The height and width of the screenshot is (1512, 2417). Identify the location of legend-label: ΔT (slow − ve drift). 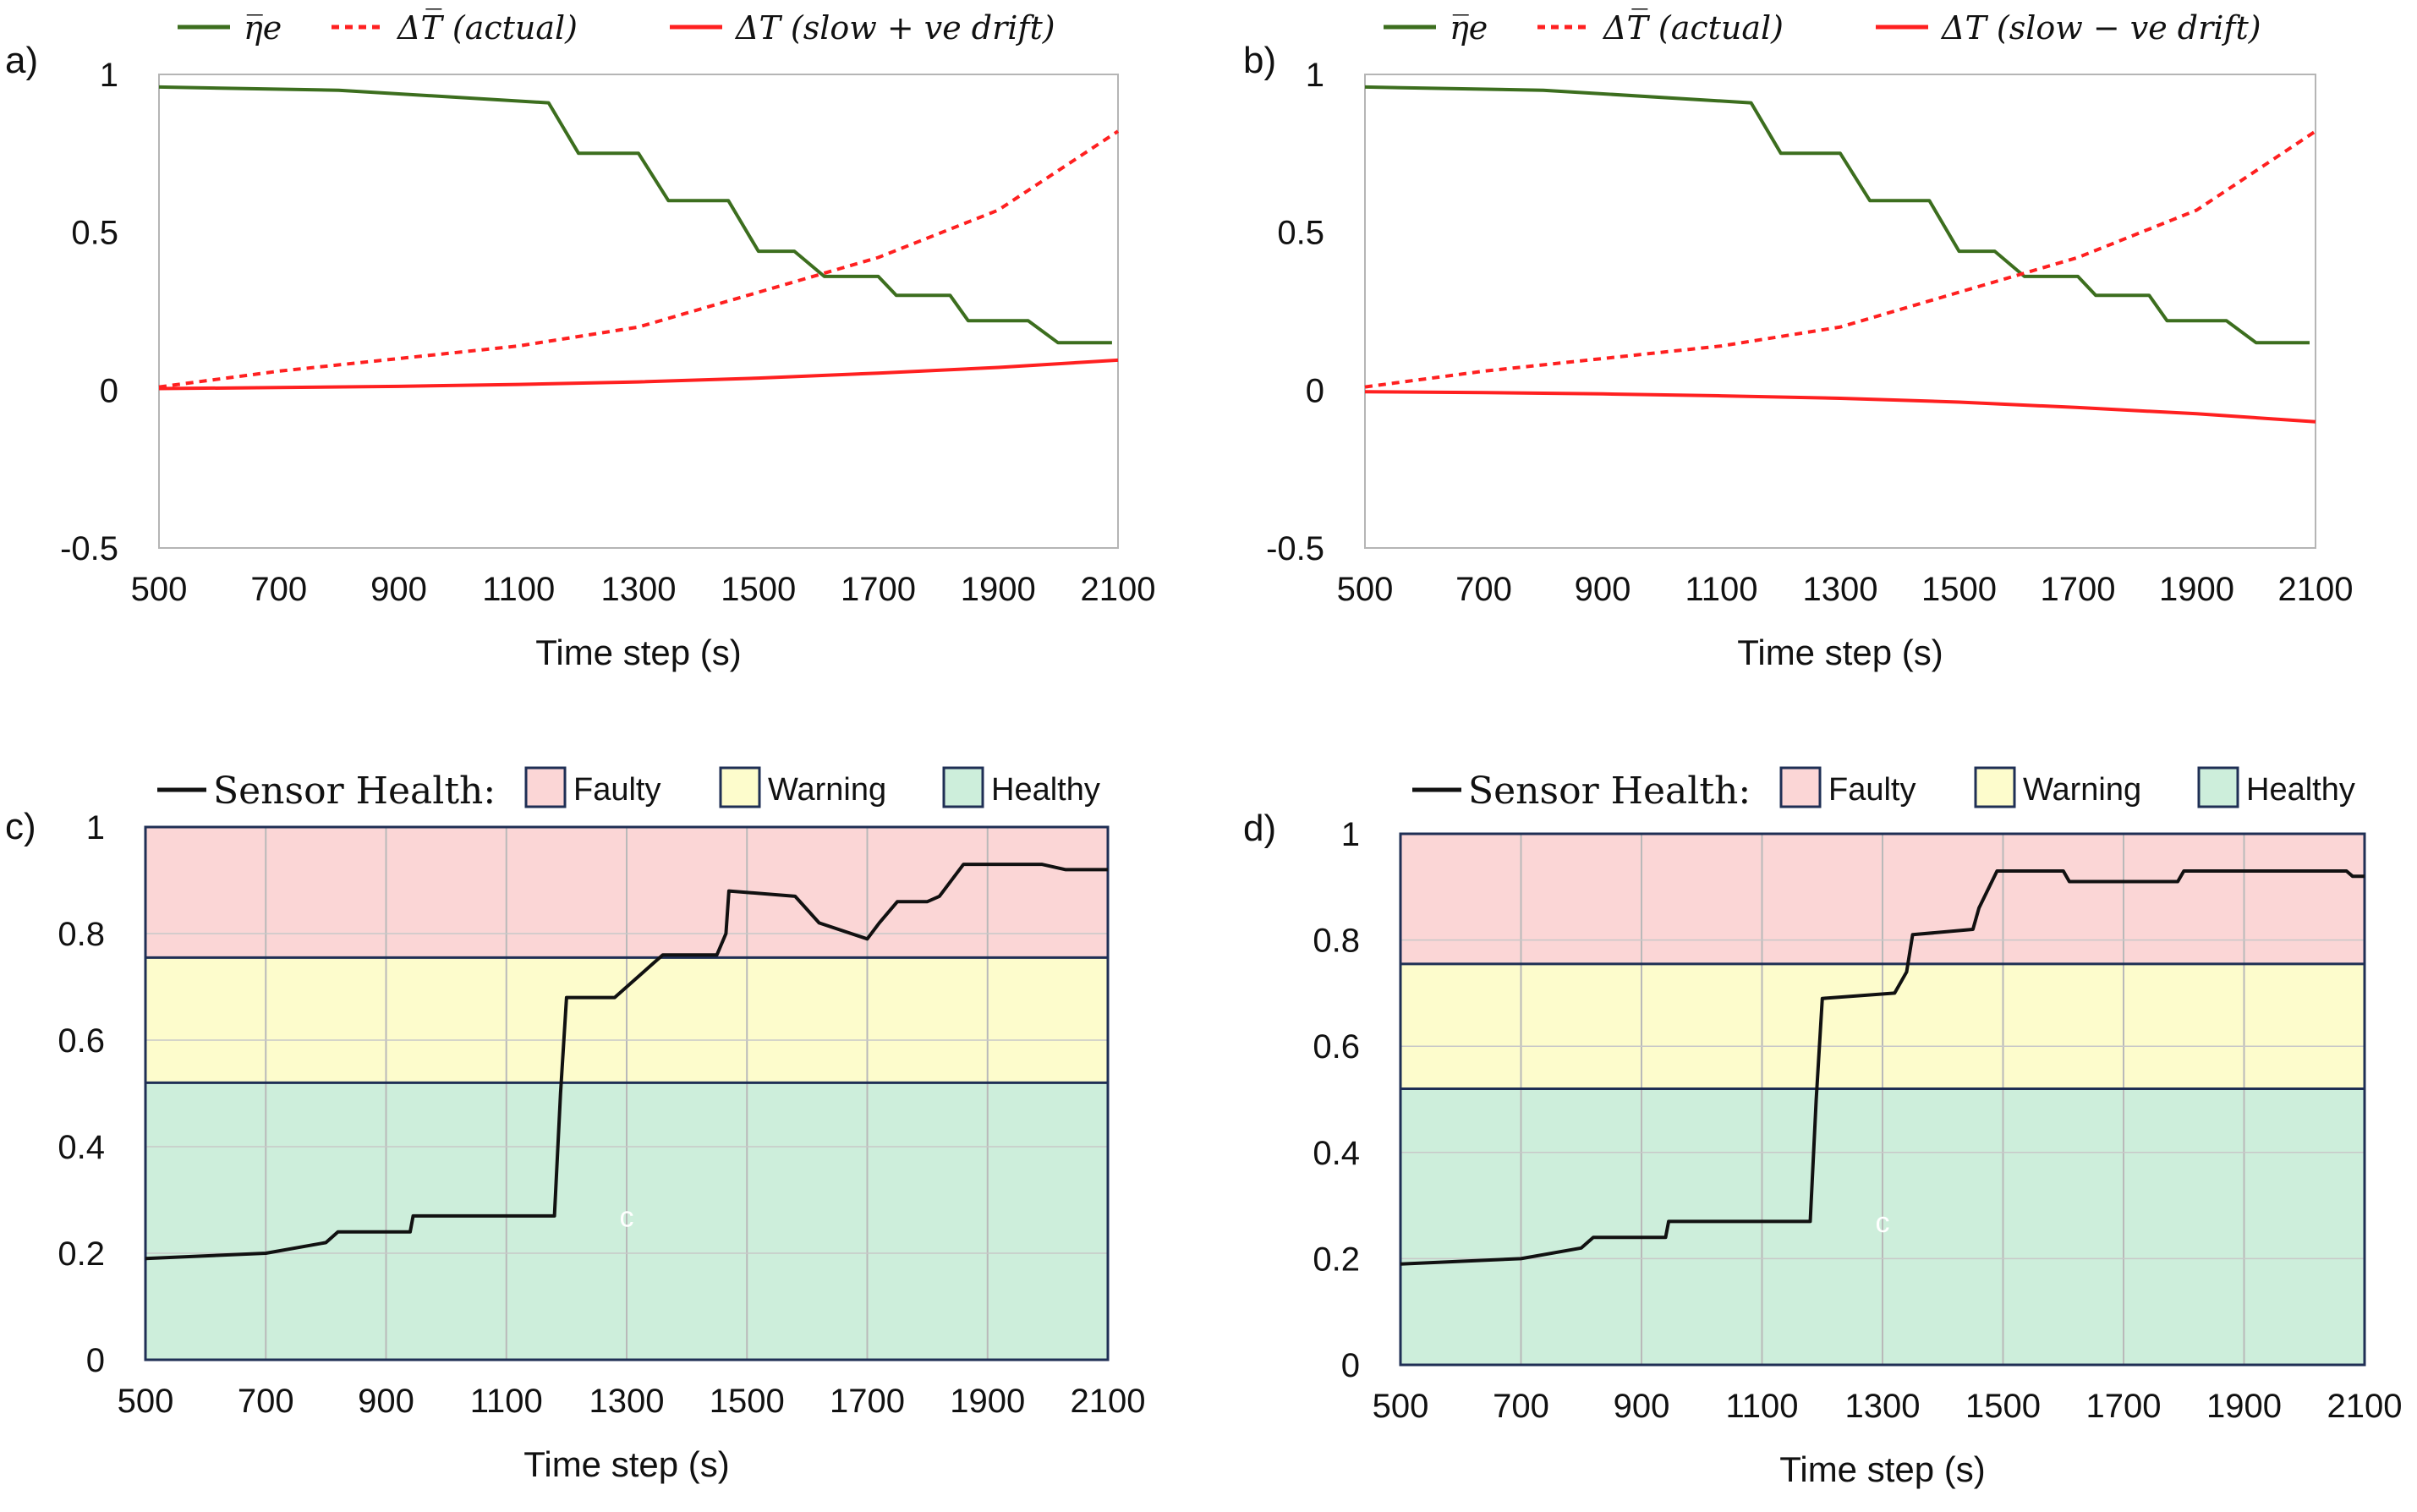
(2100, 28).